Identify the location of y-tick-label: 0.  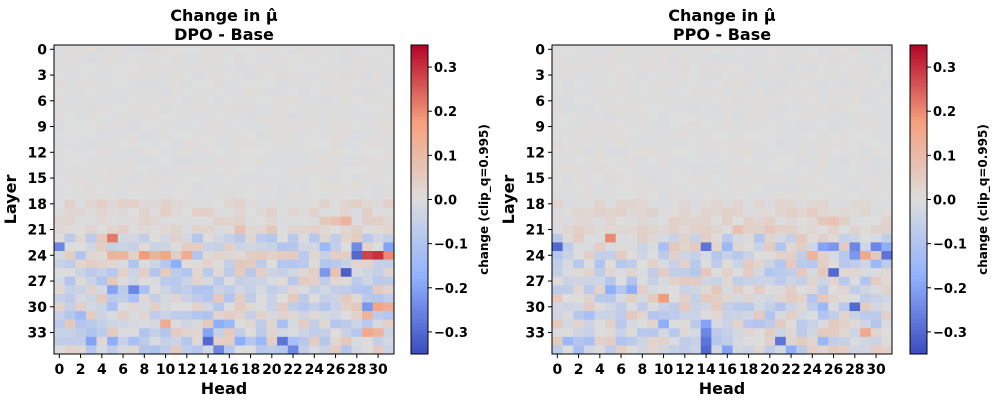
(42, 50).